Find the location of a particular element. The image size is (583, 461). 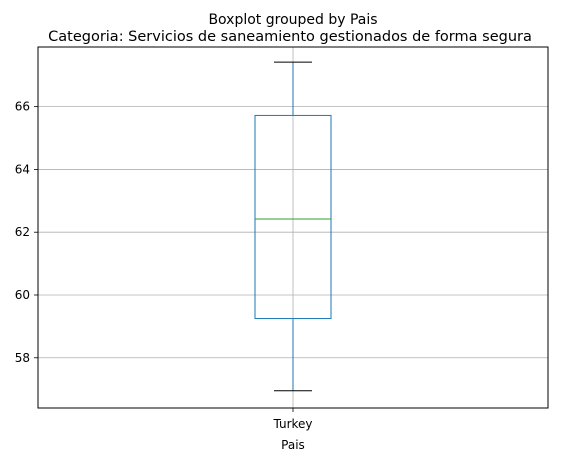

x-axis-ticks: Turkey is located at coordinates (292, 419).